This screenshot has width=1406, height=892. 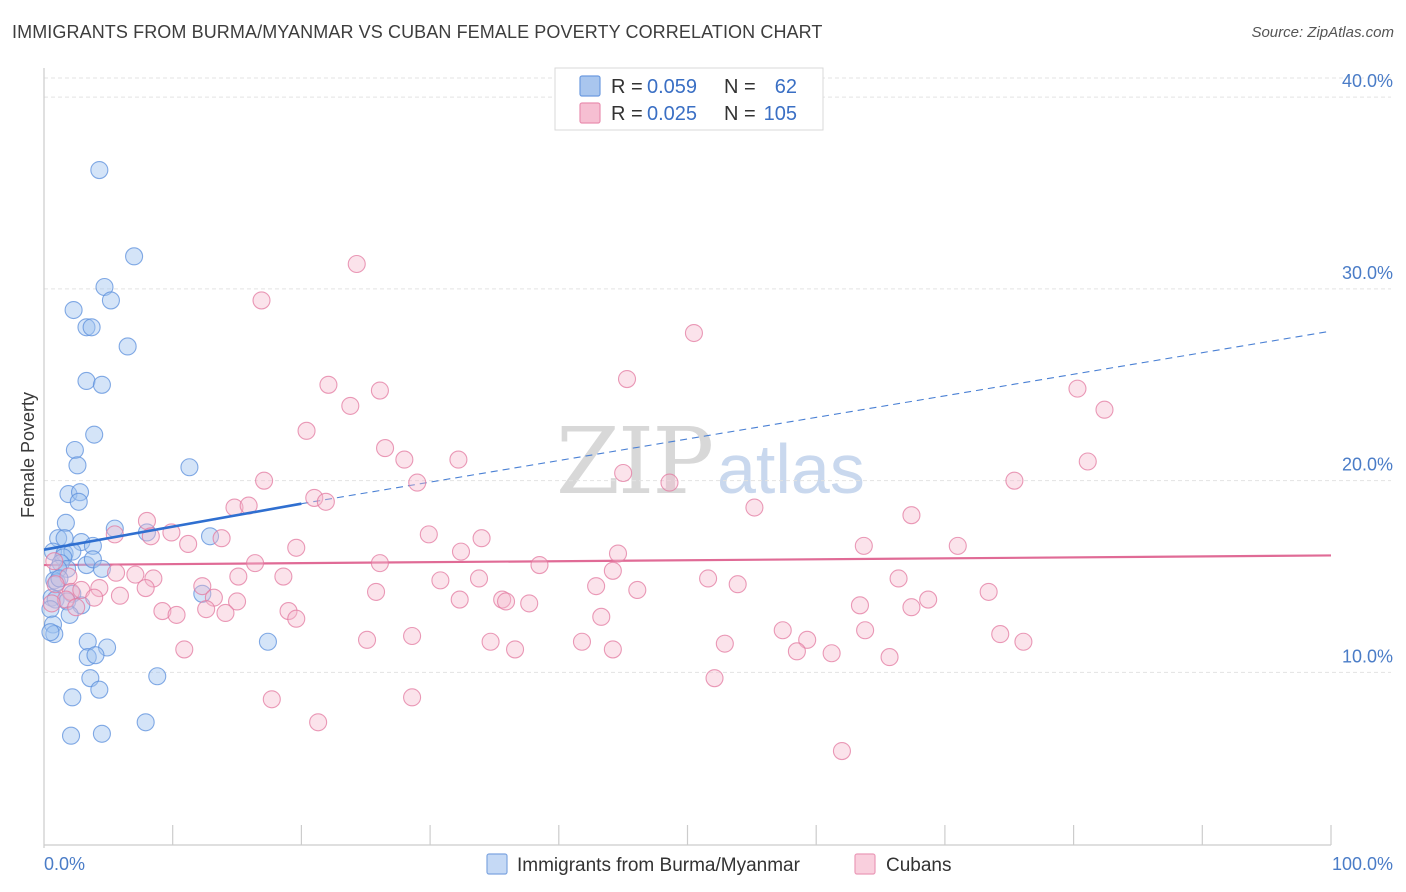 I want to click on y-tick-label: 40.0%, so click(x=1367, y=81).